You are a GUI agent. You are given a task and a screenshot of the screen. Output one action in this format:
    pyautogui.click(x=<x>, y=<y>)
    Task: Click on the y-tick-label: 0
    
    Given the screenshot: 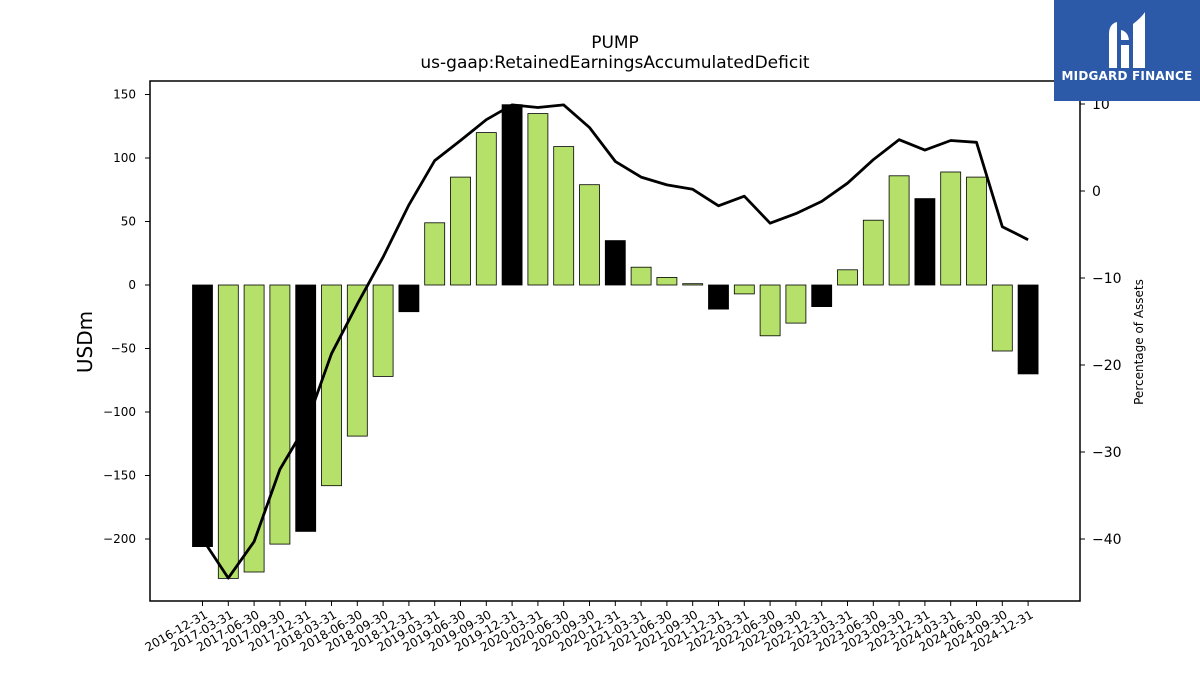 What is the action you would take?
    pyautogui.click(x=132, y=285)
    